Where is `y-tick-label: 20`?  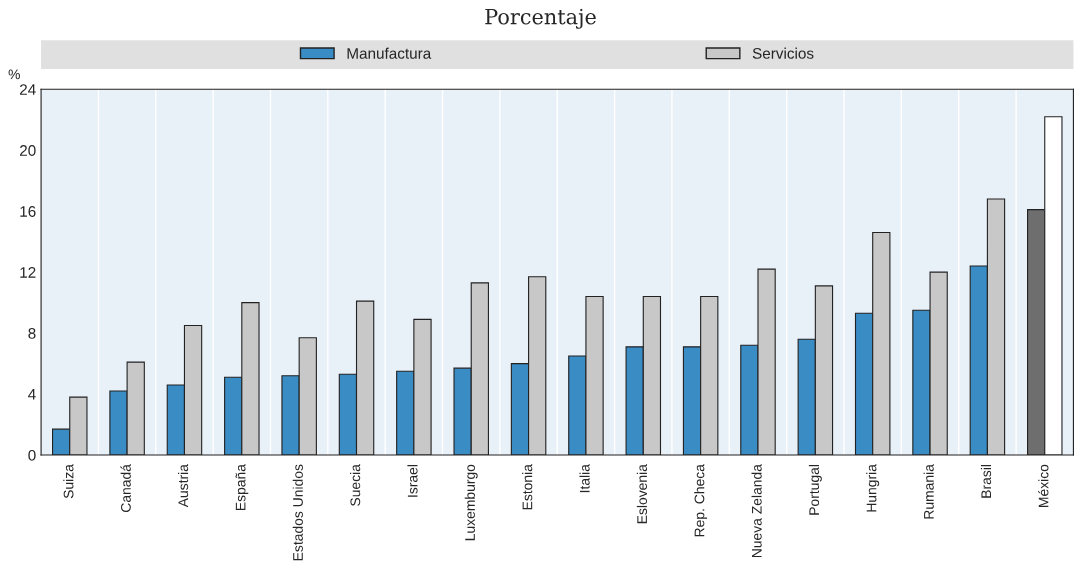 y-tick-label: 20 is located at coordinates (27, 150).